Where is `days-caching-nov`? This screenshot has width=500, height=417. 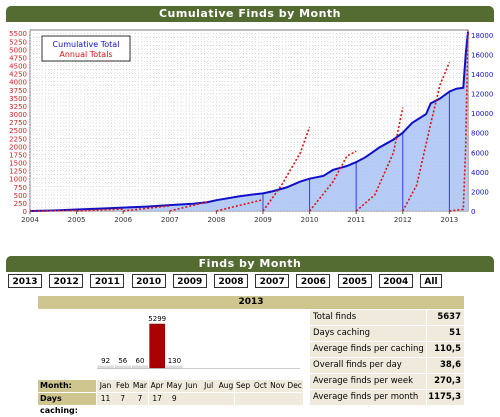 days-caching-nov is located at coordinates (277, 399).